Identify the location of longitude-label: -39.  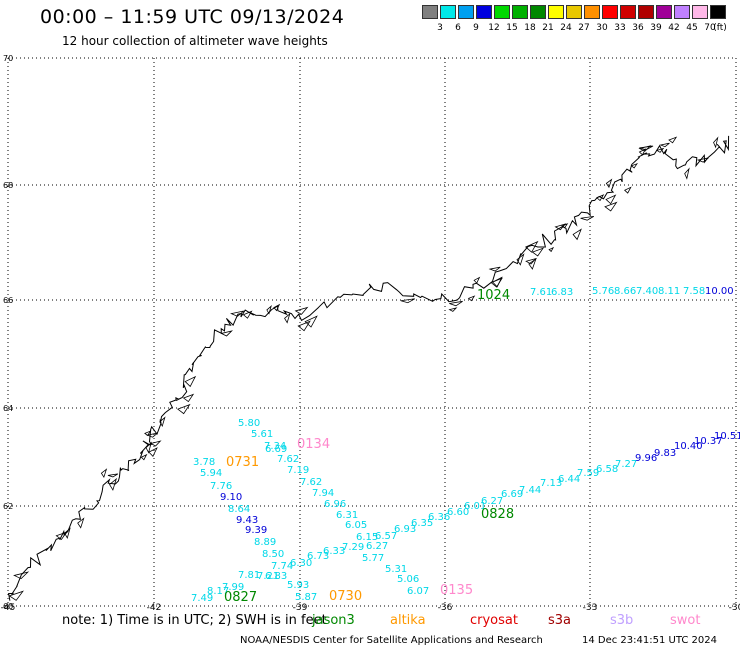
(300, 608).